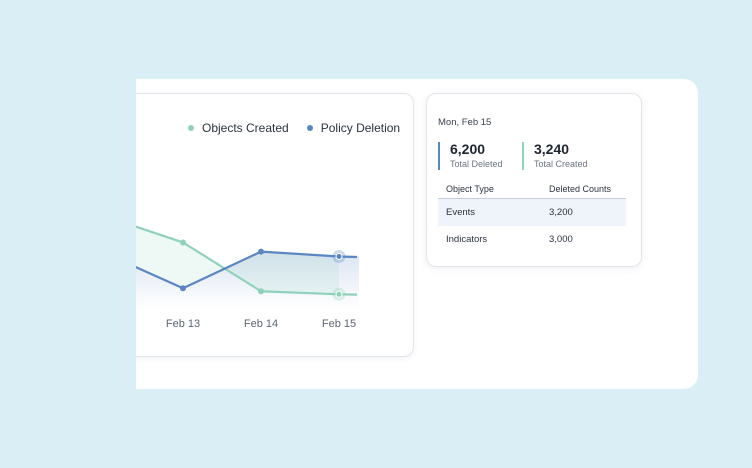 This screenshot has width=752, height=468. I want to click on legend-item-objects-created: Objects Created, so click(238, 128).